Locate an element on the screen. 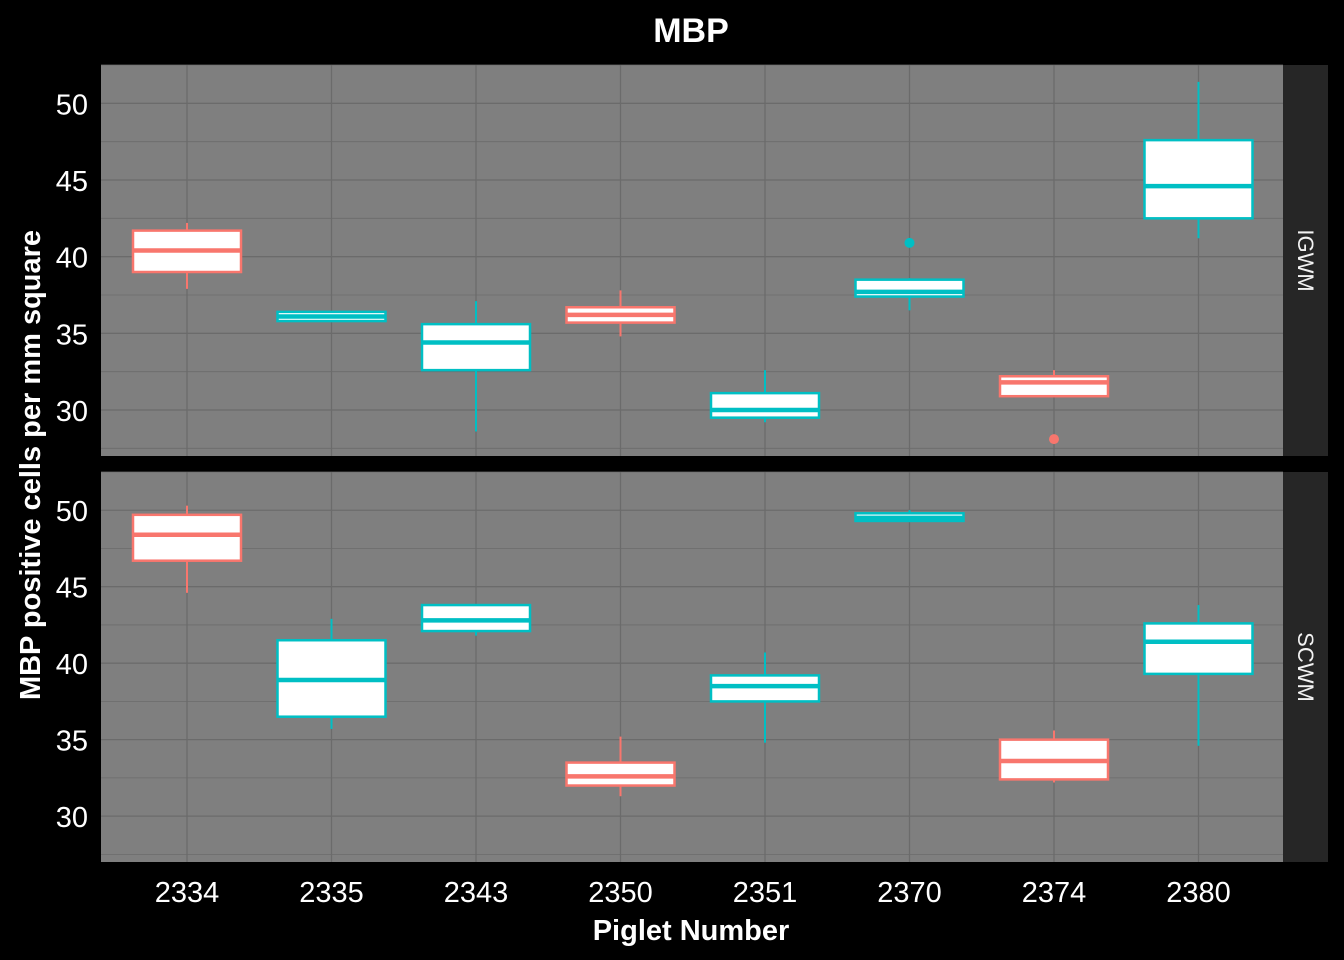 The image size is (1344, 960). facet-strip-label: IGWM is located at coordinates (1305, 260).